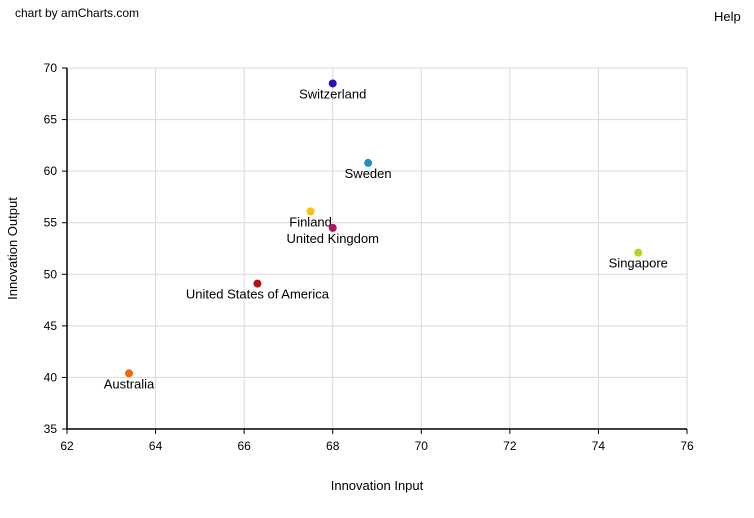 Image resolution: width=754 pixels, height=518 pixels. I want to click on x-axis-title: Innovation Input, so click(377, 485).